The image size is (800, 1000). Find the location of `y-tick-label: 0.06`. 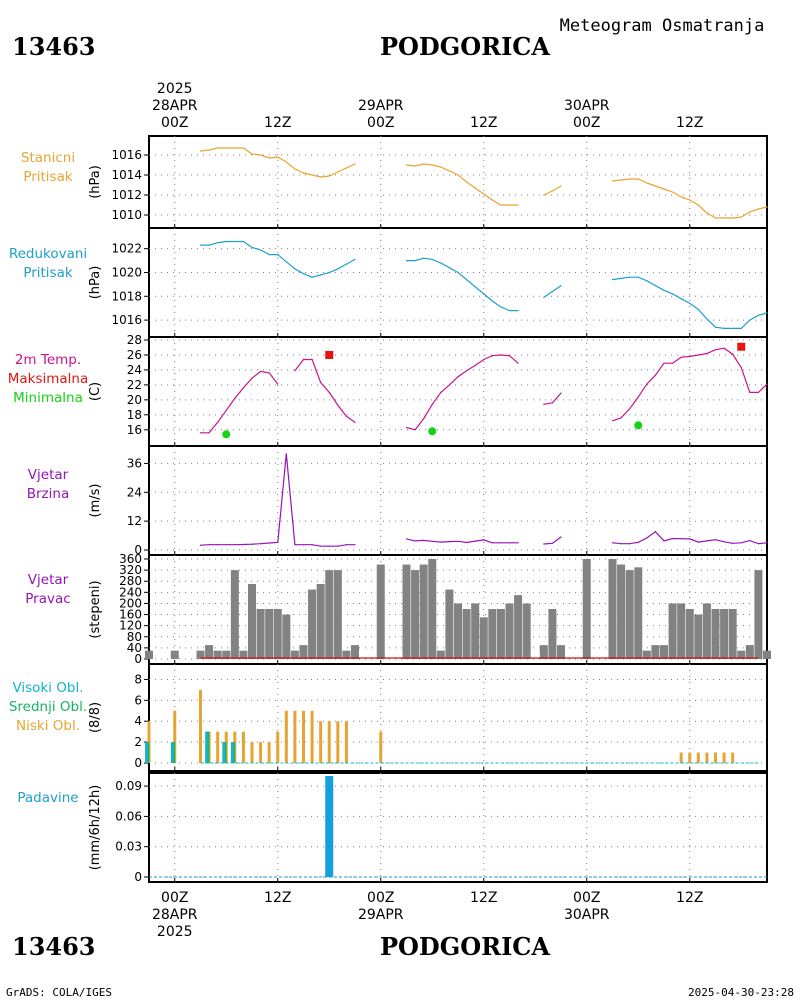

y-tick-label: 0.06 is located at coordinates (128, 816).